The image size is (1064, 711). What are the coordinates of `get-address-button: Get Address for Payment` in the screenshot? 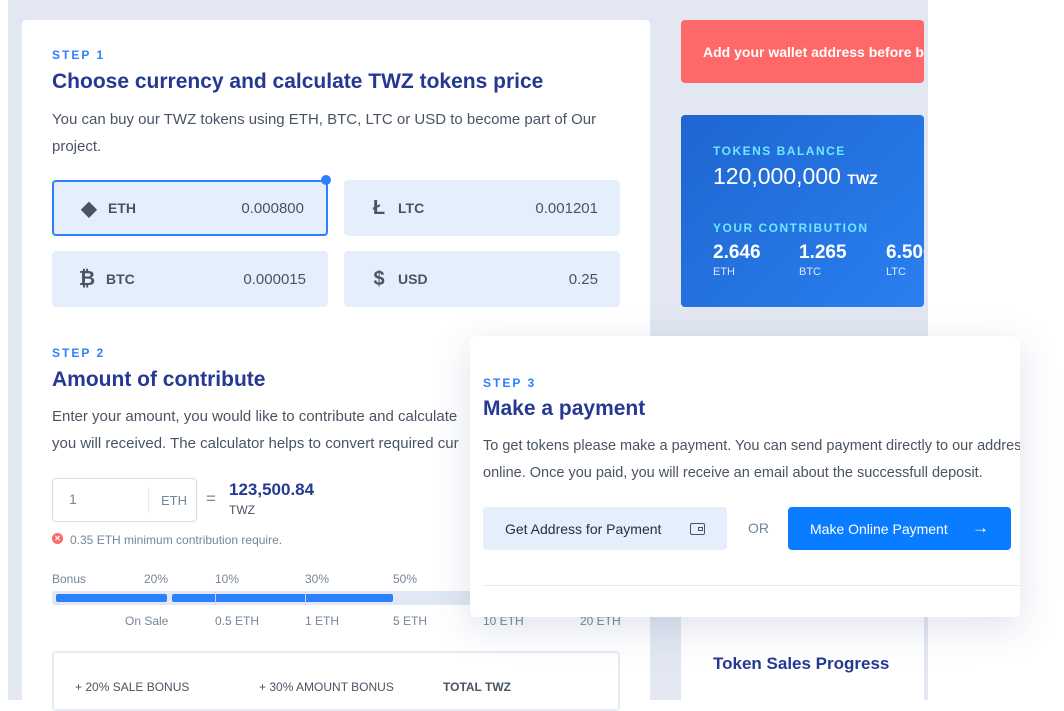 It's located at (605, 528).